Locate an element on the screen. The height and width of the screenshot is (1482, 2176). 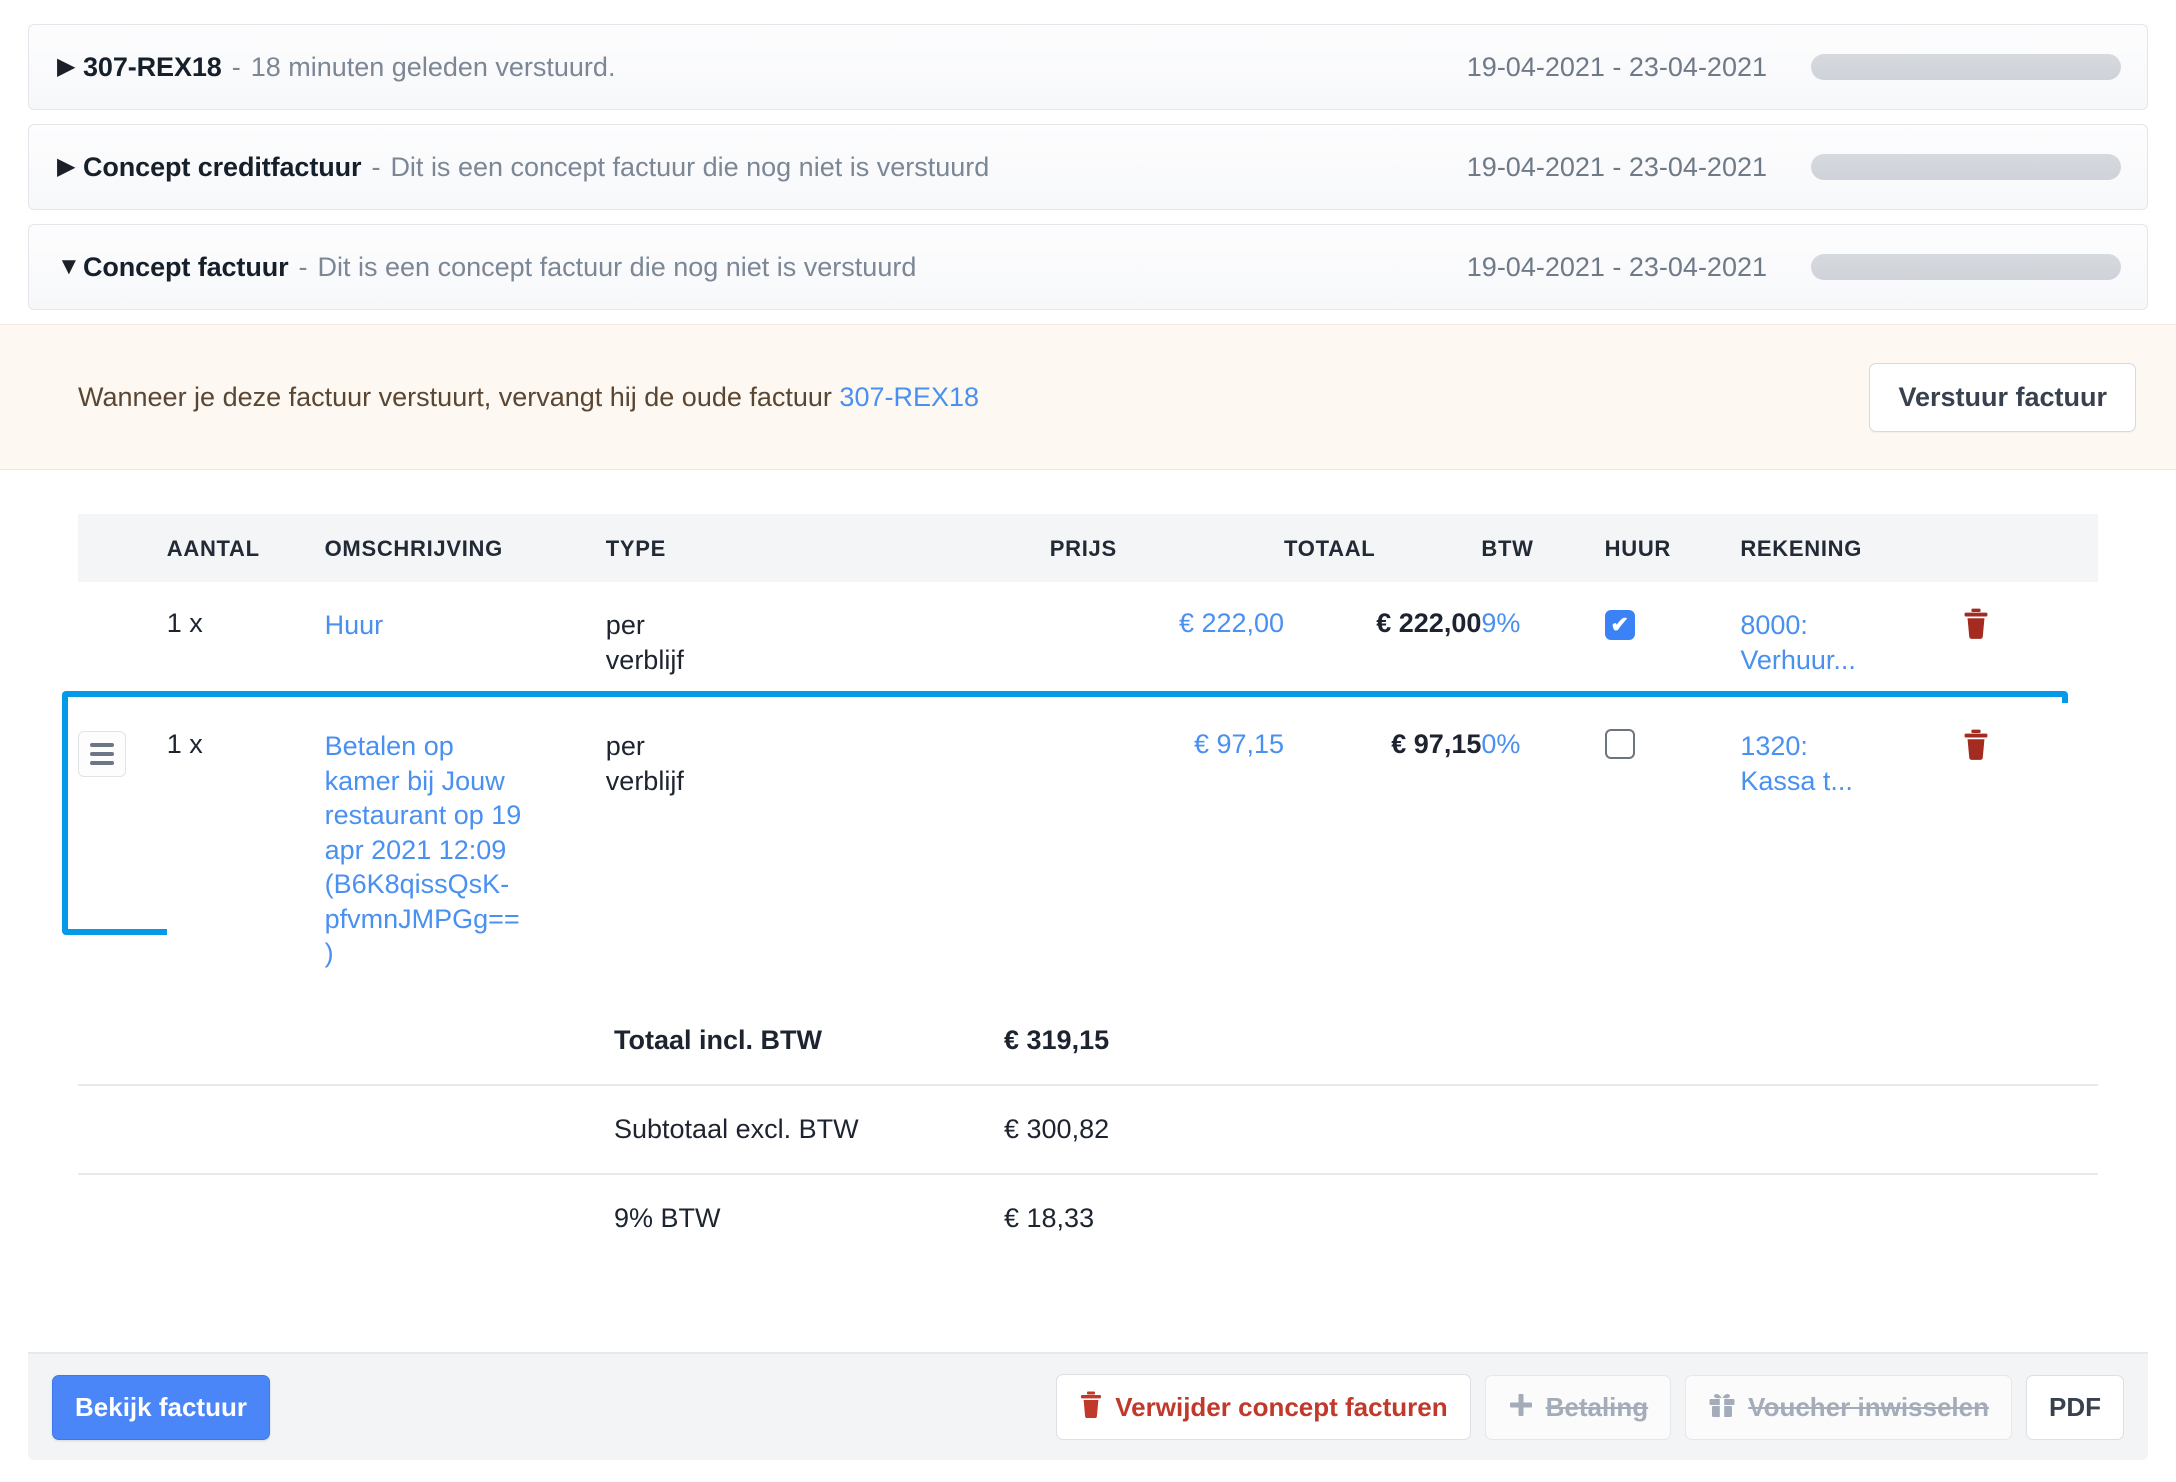
drag-handle-icon is located at coordinates (102, 754).